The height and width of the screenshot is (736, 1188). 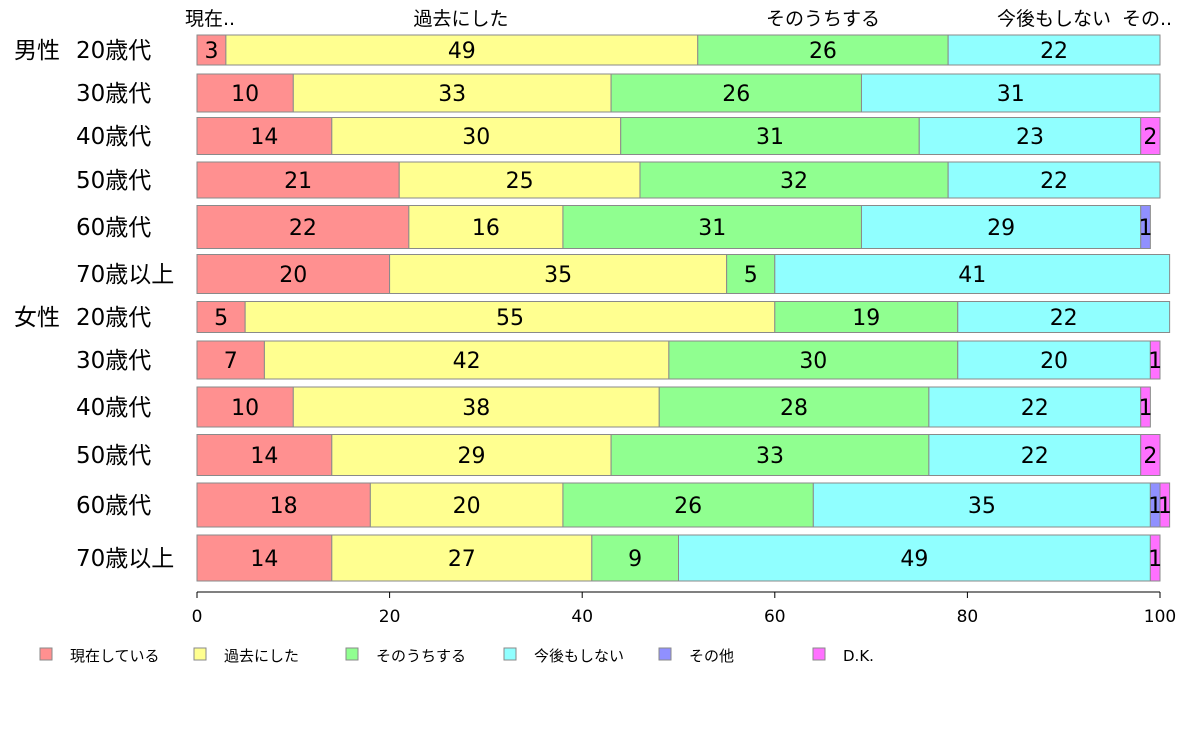 I want to click on value-label: 20, so click(x=467, y=506).